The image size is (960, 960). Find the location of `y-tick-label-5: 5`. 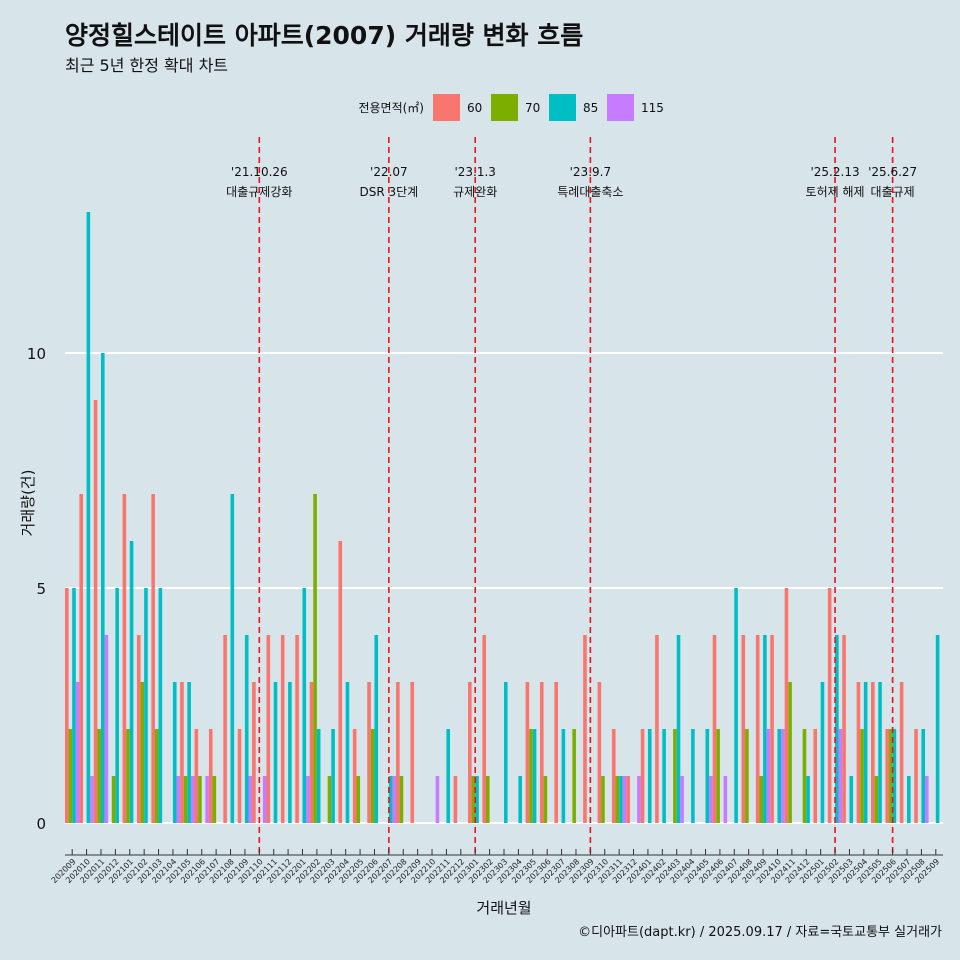

y-tick-label-5: 5 is located at coordinates (41, 589).